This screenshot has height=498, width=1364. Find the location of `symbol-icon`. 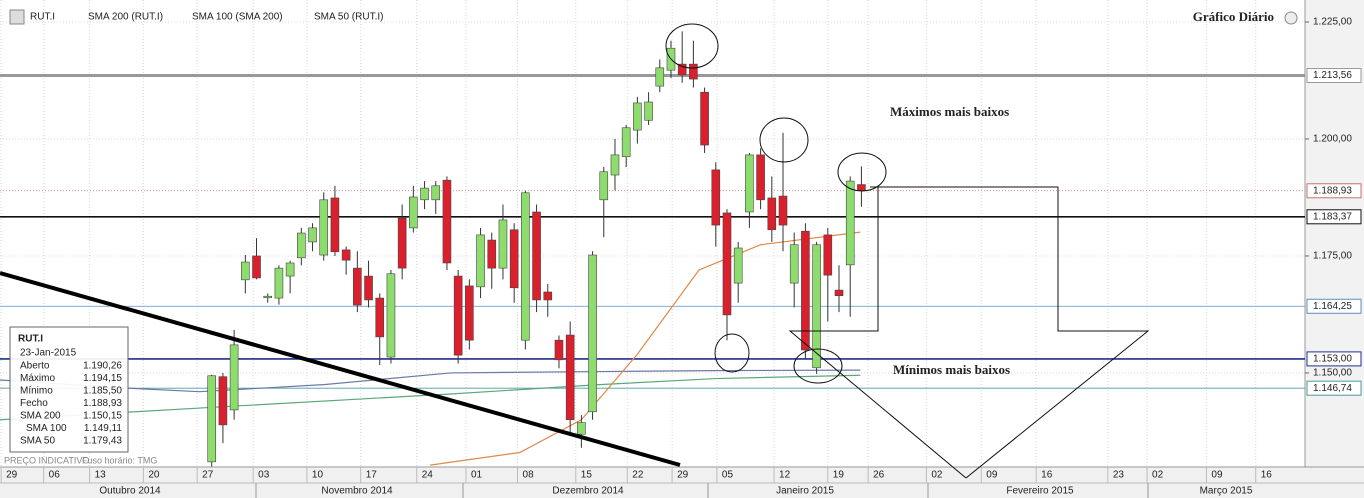

symbol-icon is located at coordinates (17, 17).